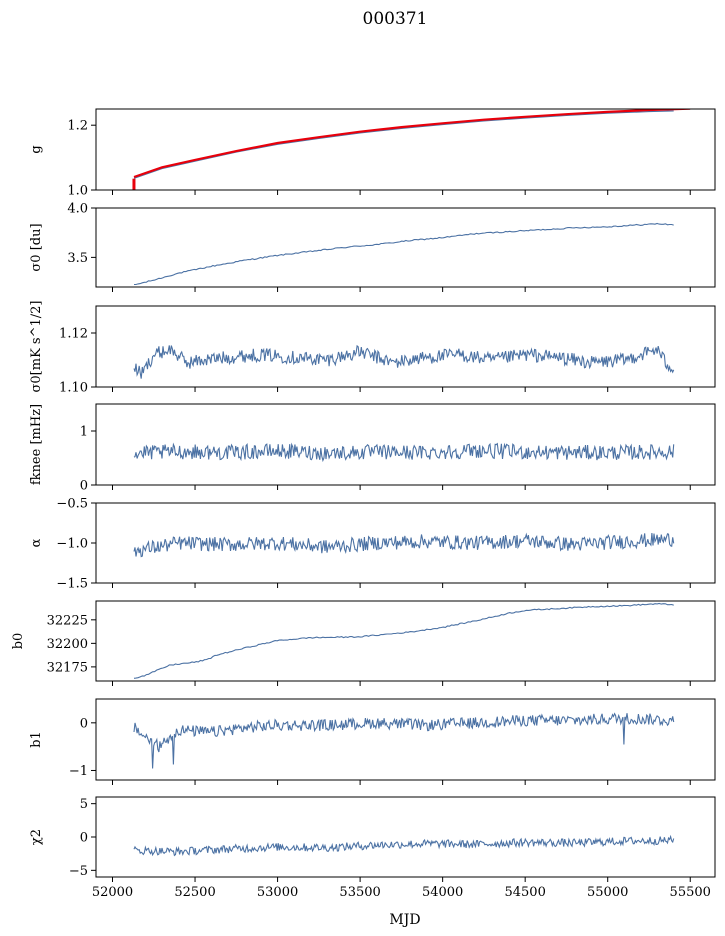 This screenshot has height=936, width=725. Describe the element at coordinates (277, 892) in the screenshot. I see `x-tick-label: 53000` at that location.